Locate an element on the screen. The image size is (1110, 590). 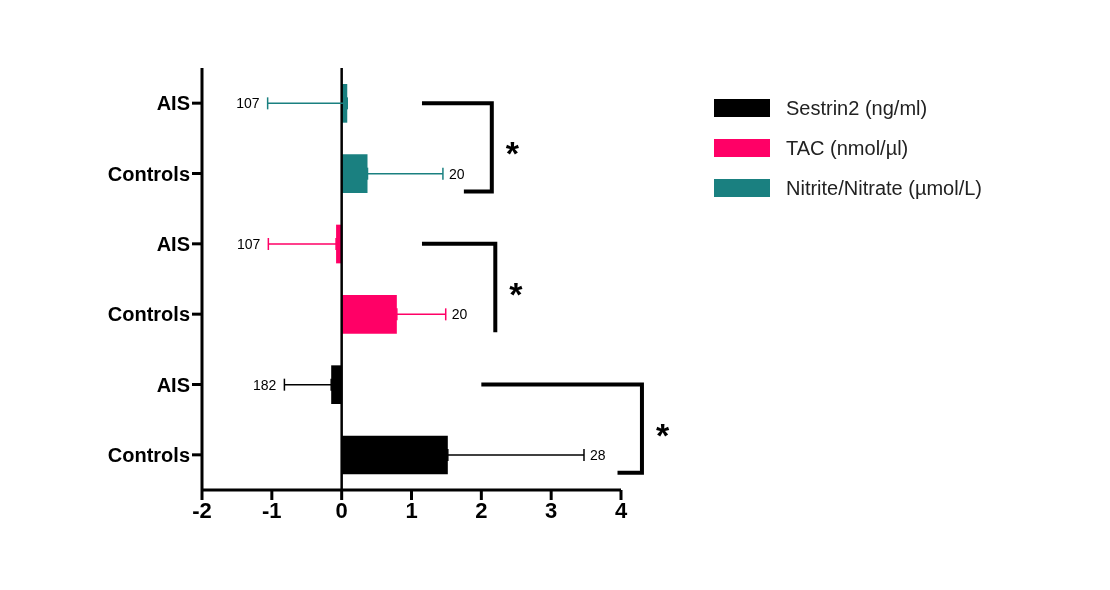
x-tick-label: 0 is located at coordinates (341, 510).